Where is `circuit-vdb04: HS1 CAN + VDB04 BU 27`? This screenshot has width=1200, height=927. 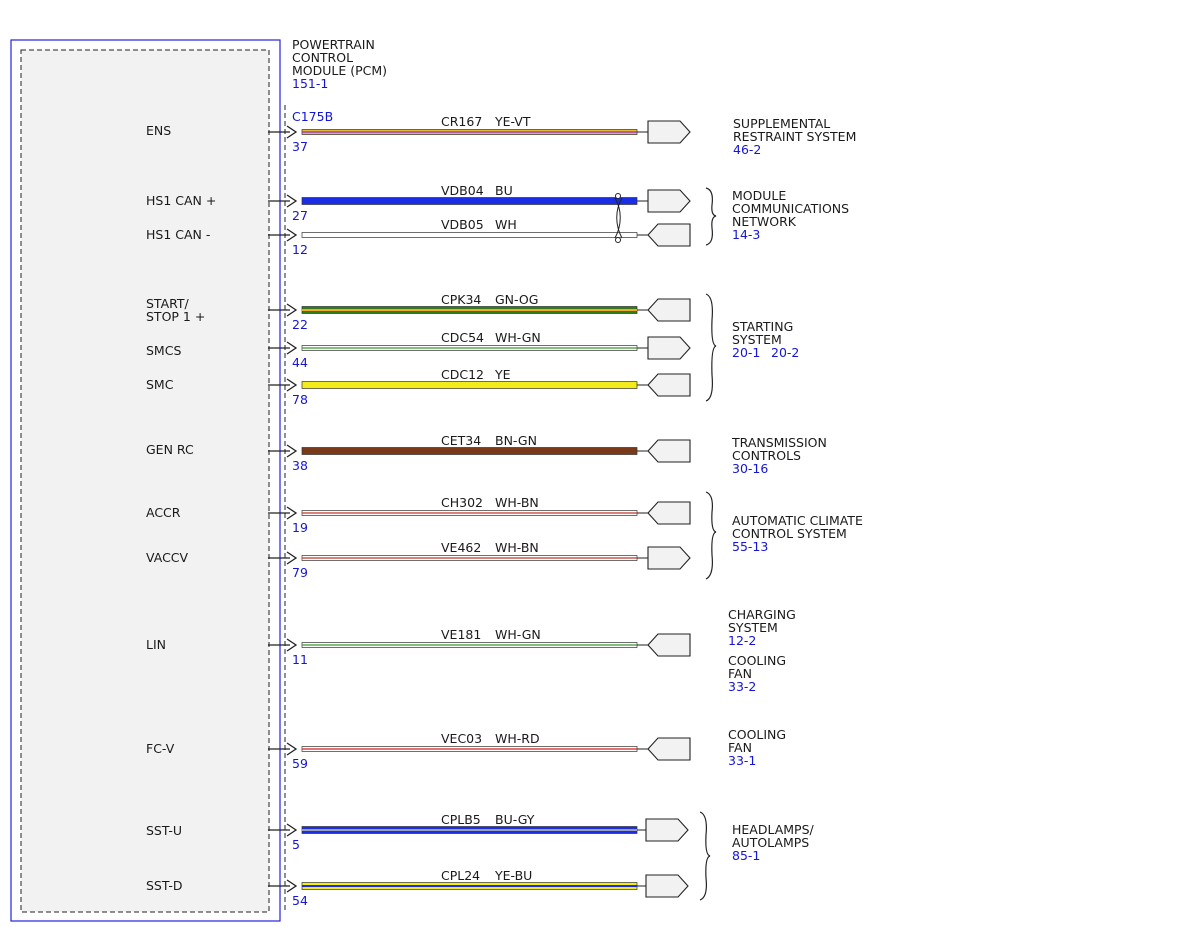
circuit-vdb04: HS1 CAN + VDB04 BU 27 is located at coordinates (418, 203).